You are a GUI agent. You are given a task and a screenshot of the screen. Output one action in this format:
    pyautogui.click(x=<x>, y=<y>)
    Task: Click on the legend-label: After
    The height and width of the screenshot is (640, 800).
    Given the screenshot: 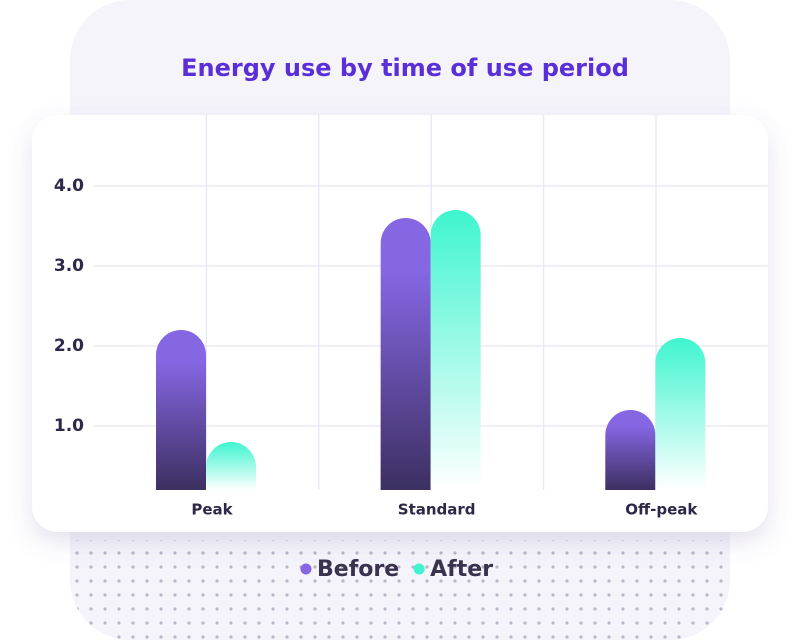 What is the action you would take?
    pyautogui.click(x=461, y=569)
    